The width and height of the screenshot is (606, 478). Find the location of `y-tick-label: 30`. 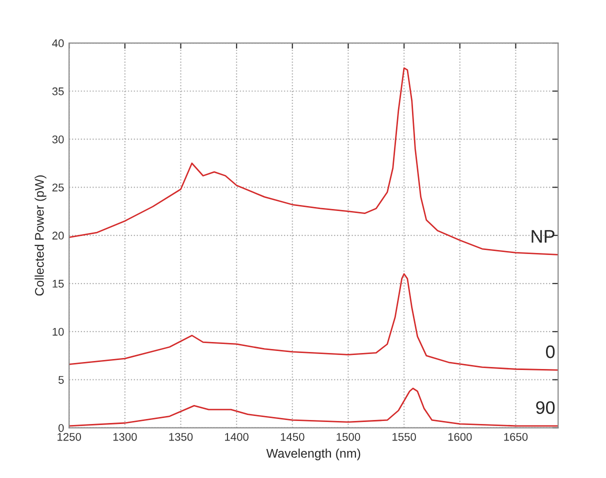

y-tick-label: 30 is located at coordinates (58, 139).